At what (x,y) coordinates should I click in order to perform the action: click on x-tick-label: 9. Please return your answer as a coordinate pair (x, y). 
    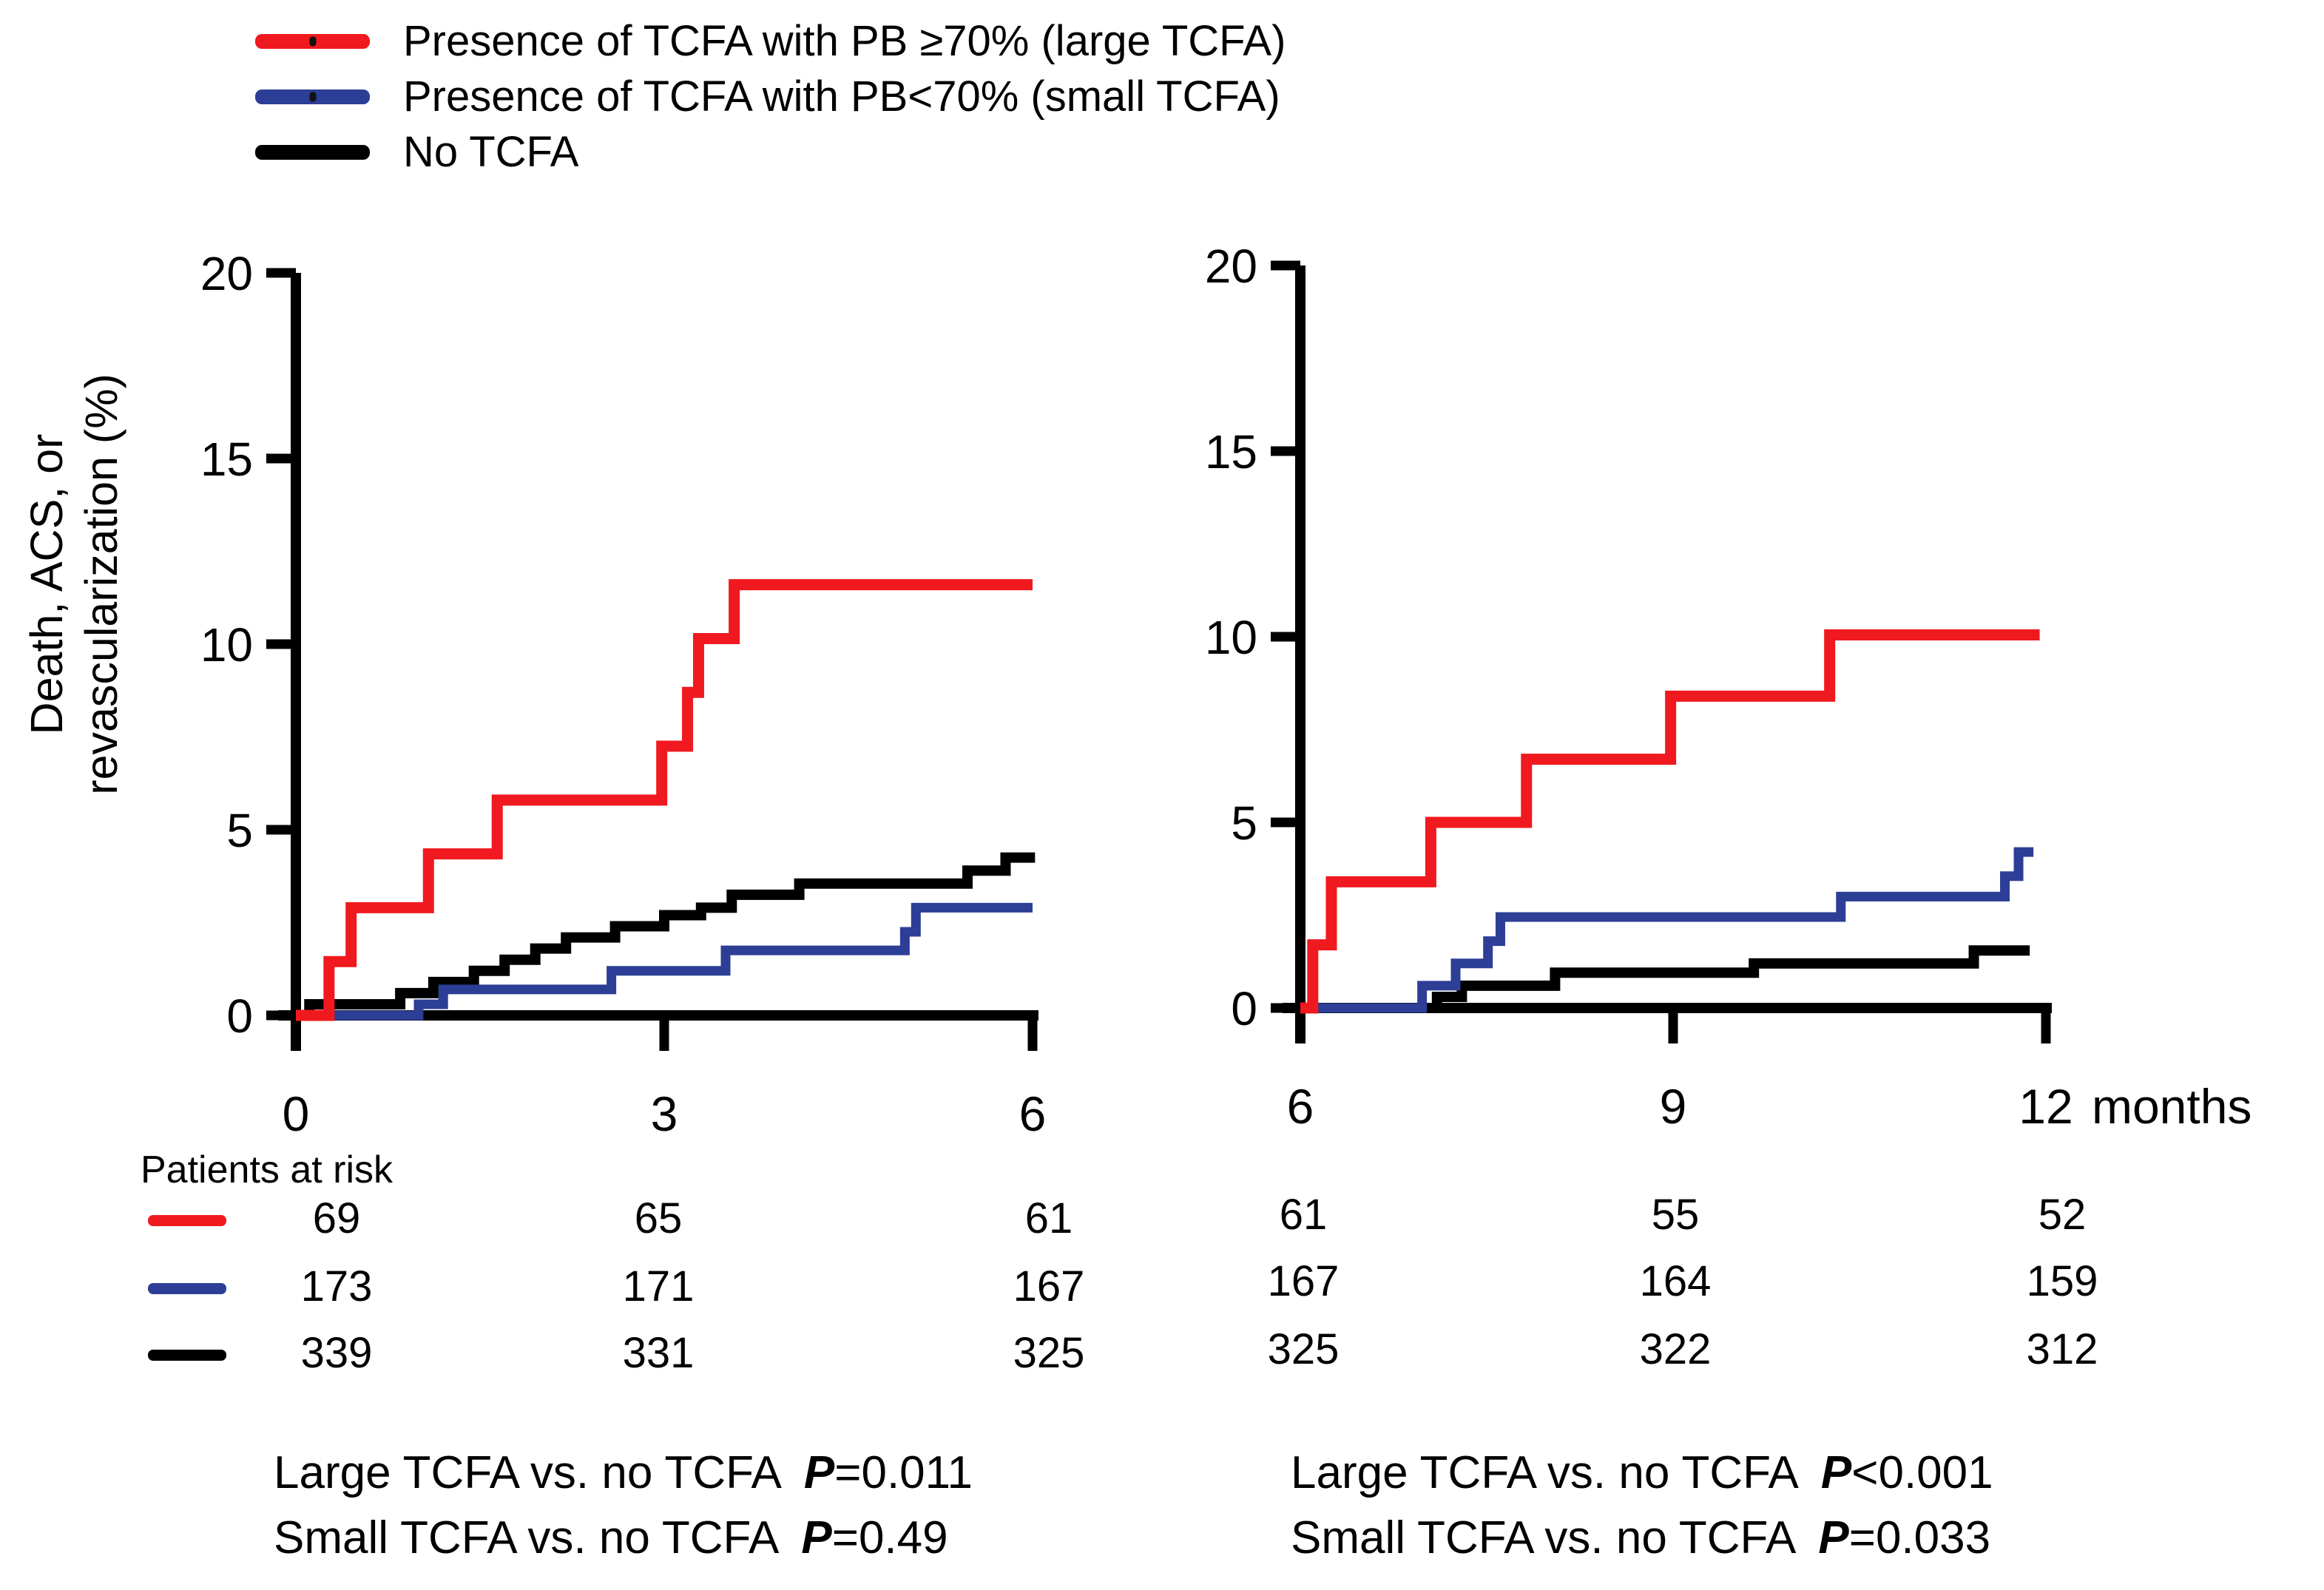
    Looking at the image, I should click on (1674, 1106).